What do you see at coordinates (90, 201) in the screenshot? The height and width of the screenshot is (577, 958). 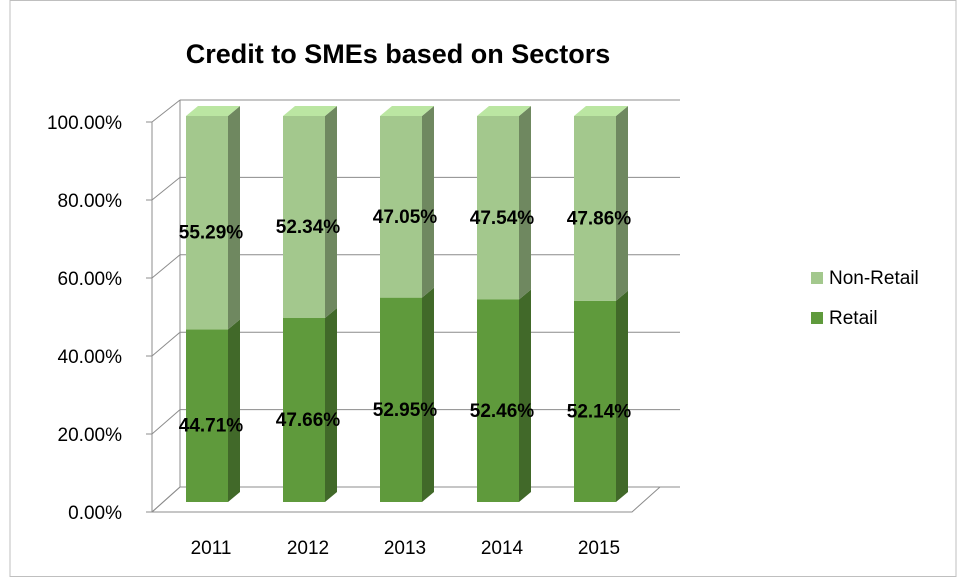 I see `y-tick-label: 80.00%` at bounding box center [90, 201].